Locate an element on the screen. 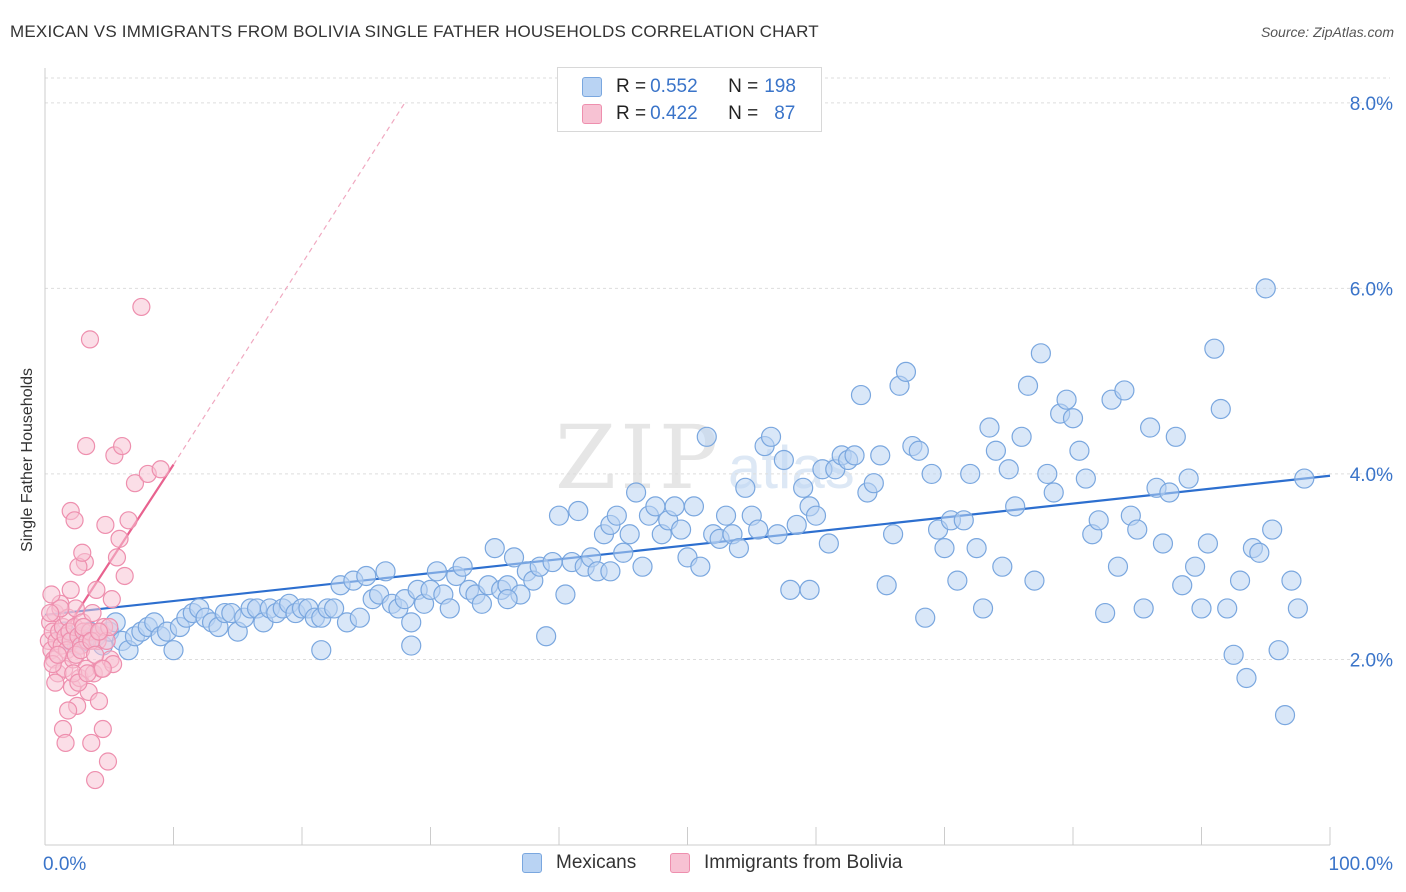  y-tick-label: 2.0% is located at coordinates (1371, 660).